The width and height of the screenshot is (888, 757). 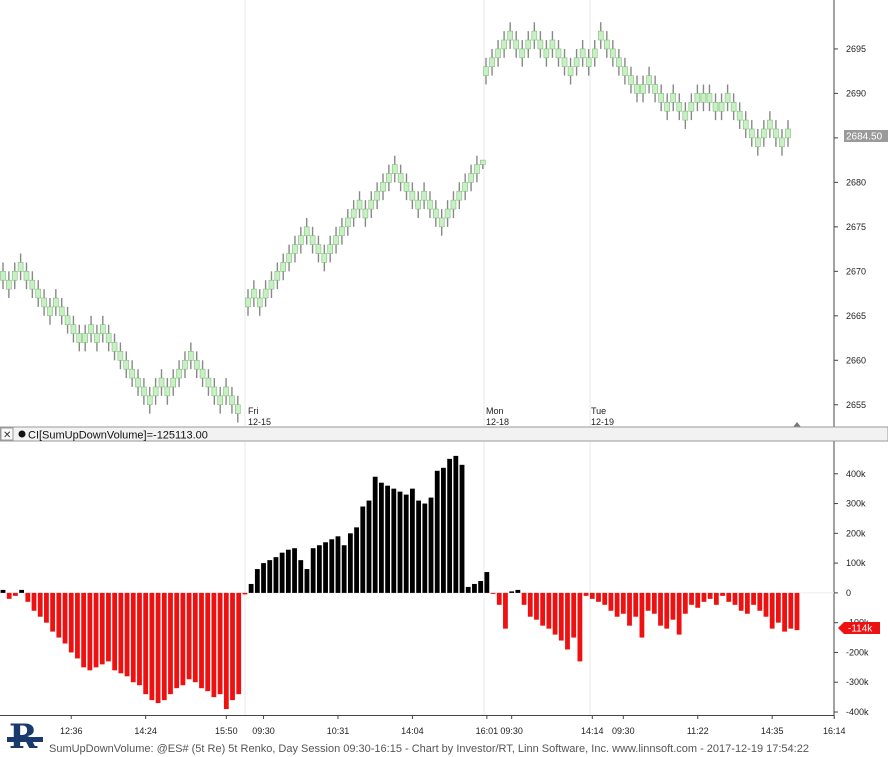 I want to click on date-label-date: 12-18, so click(x=497, y=422).